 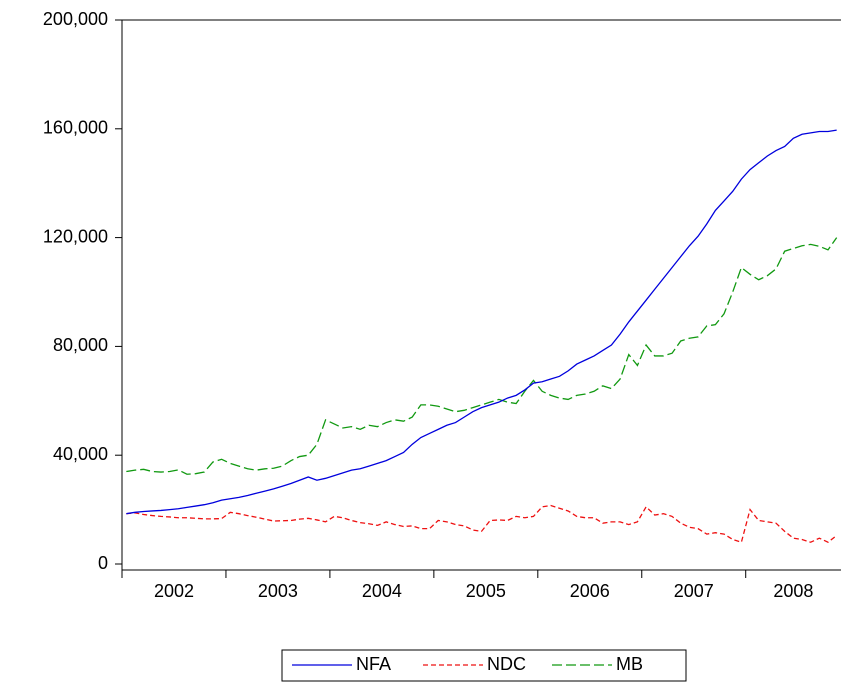 What do you see at coordinates (373, 664) in the screenshot?
I see `legend-label: NFA` at bounding box center [373, 664].